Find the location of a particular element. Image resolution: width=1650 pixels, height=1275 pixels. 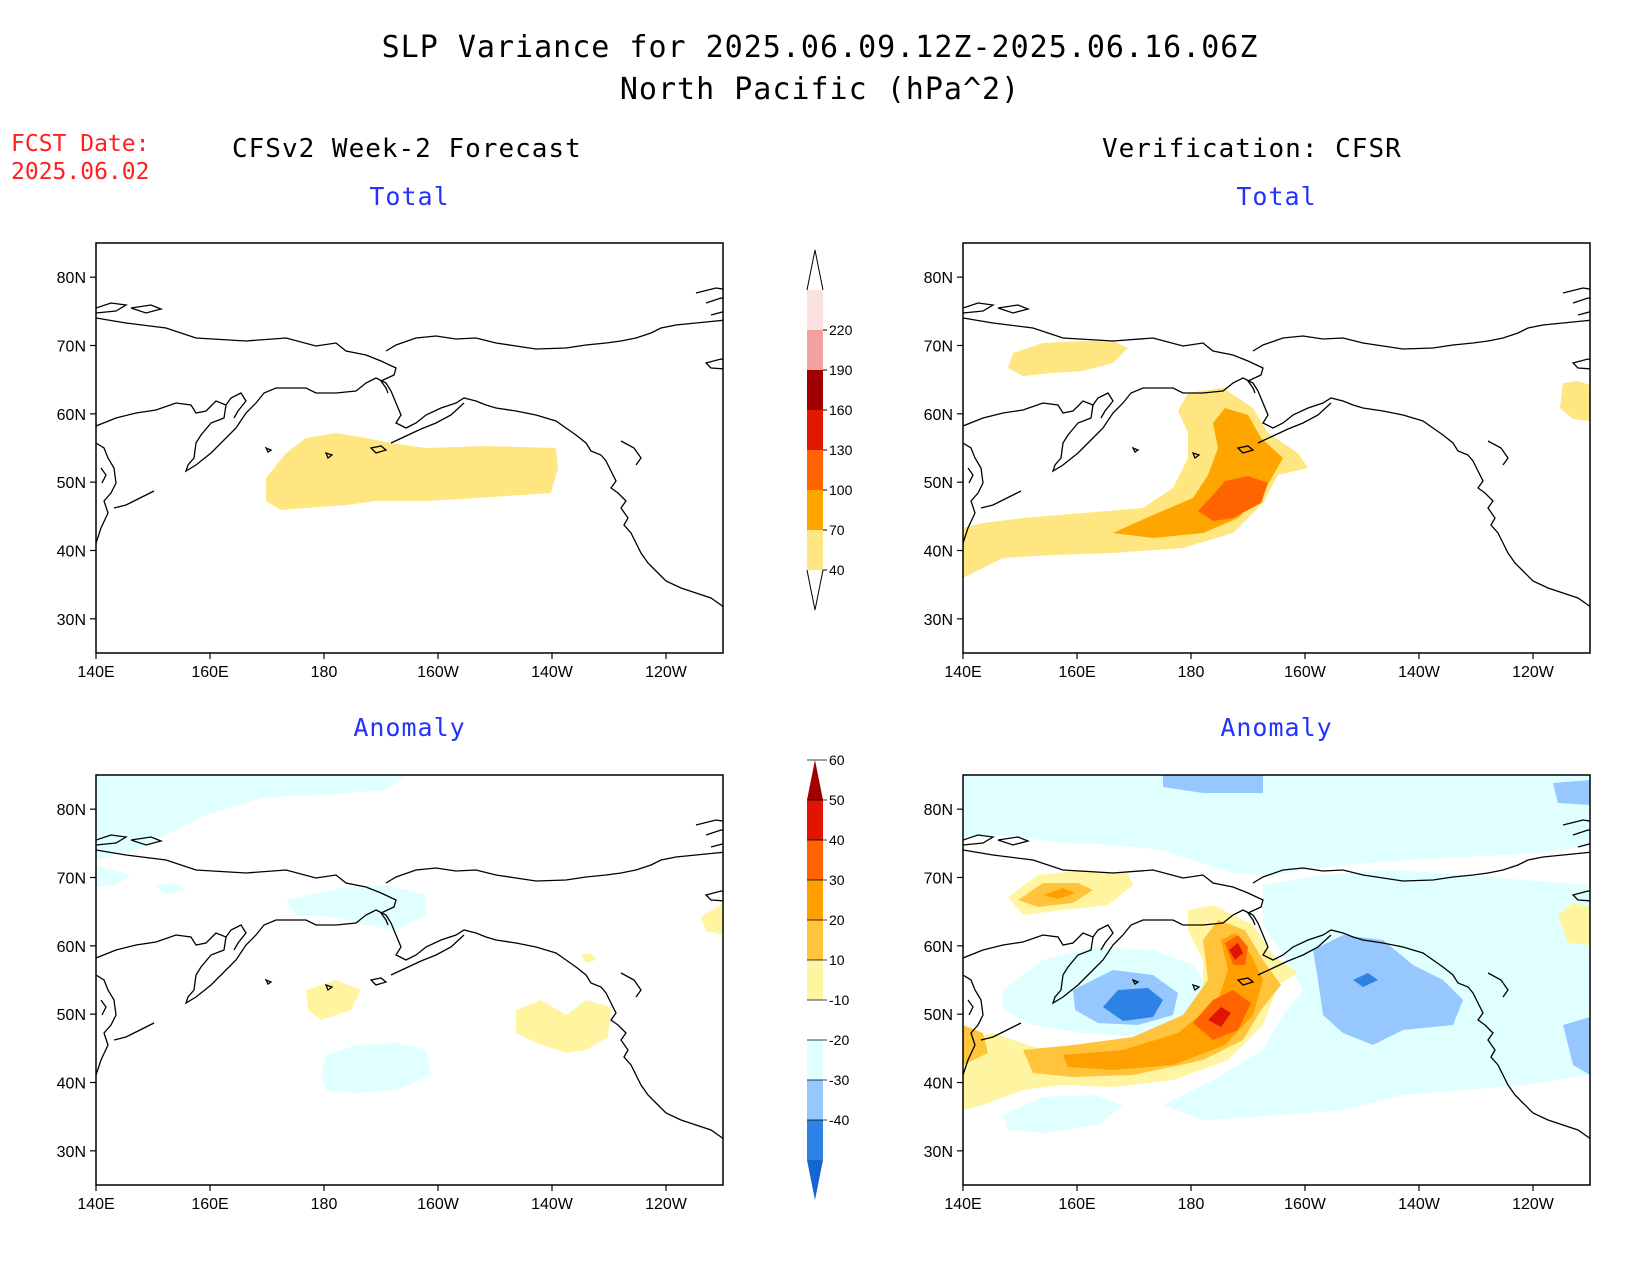

verification-anomaly-field-coast-neg is located at coordinates (1576, 1046).